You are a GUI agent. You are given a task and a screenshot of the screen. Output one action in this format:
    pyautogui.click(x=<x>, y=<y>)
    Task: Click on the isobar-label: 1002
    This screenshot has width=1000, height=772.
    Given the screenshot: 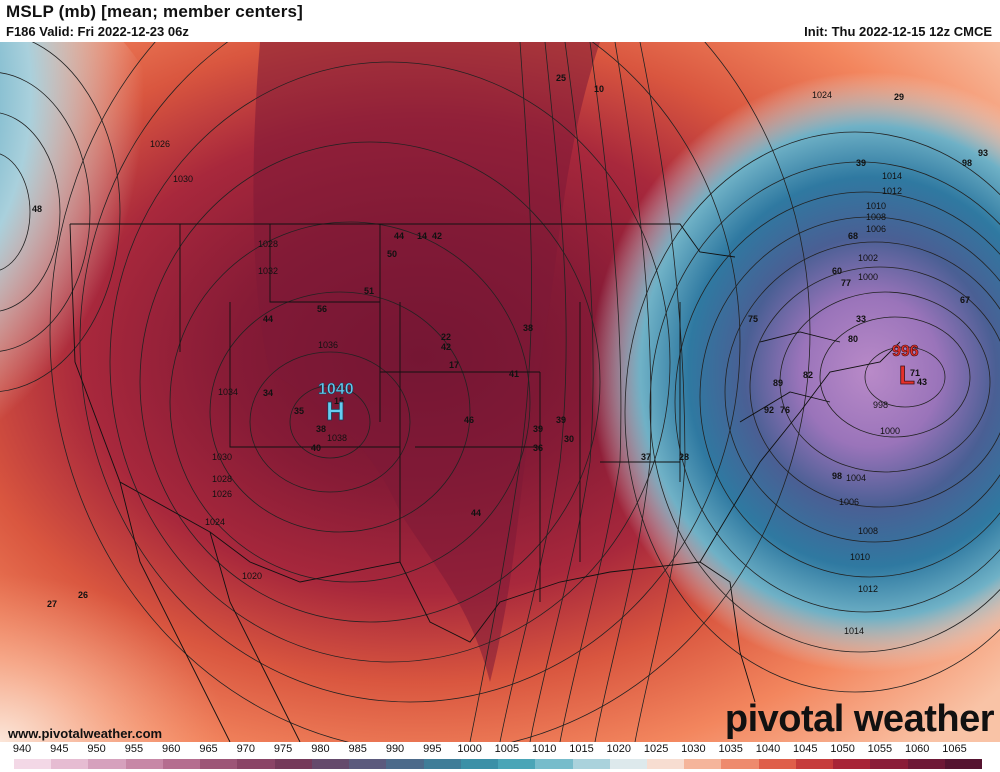 What is the action you would take?
    pyautogui.click(x=868, y=258)
    